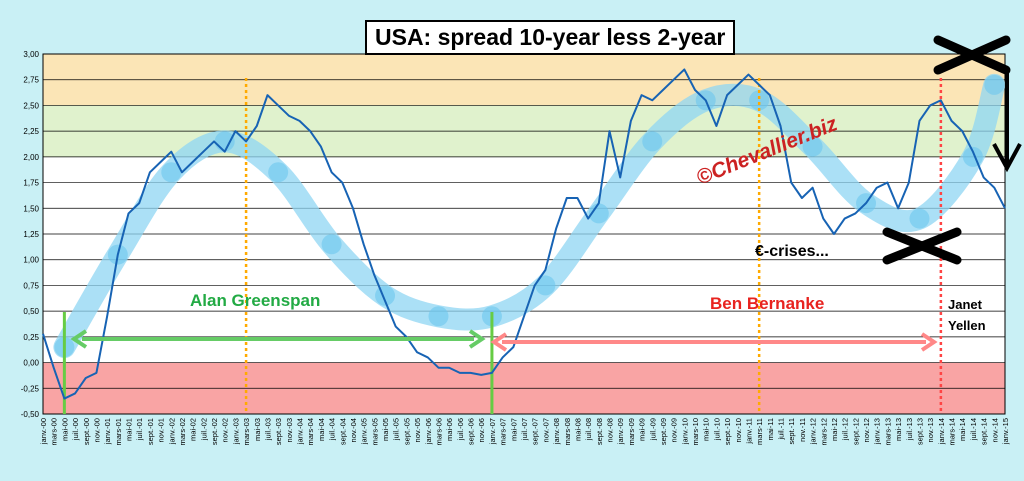  I want to click on x-tick-label: nov.-00, so click(96, 430).